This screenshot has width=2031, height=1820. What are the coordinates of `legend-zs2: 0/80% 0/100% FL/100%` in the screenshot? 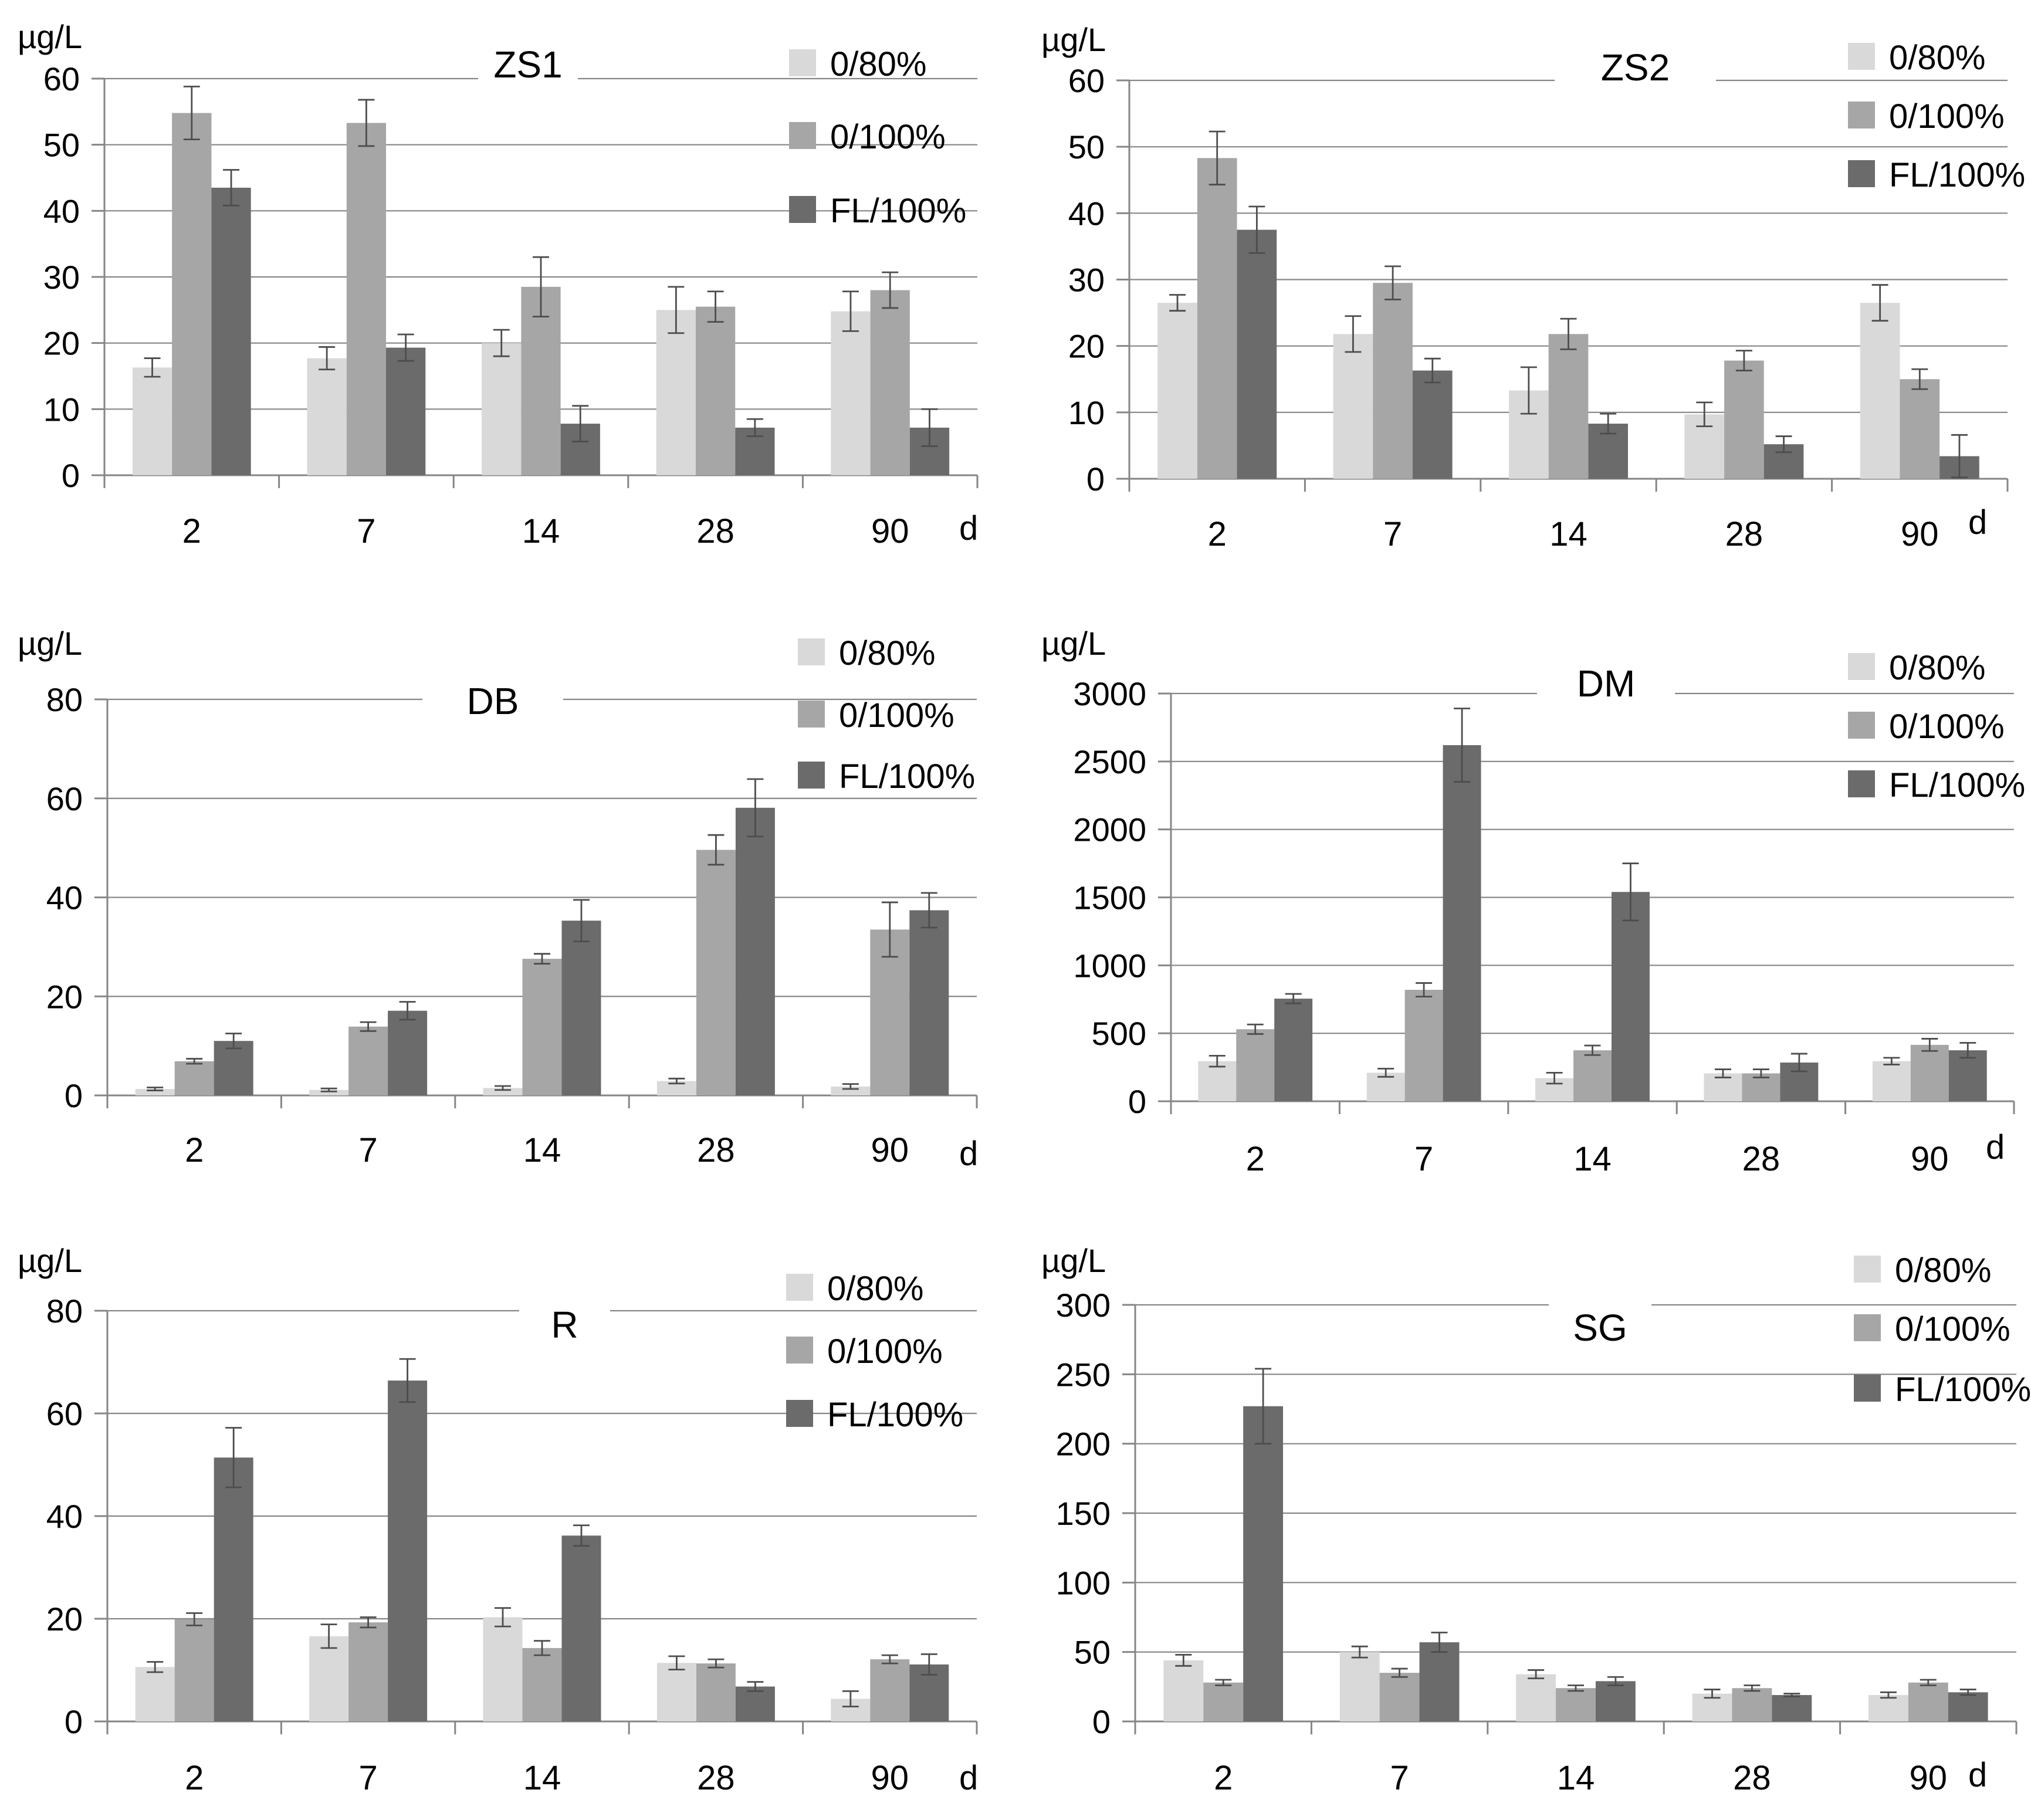 It's located at (1936, 117).